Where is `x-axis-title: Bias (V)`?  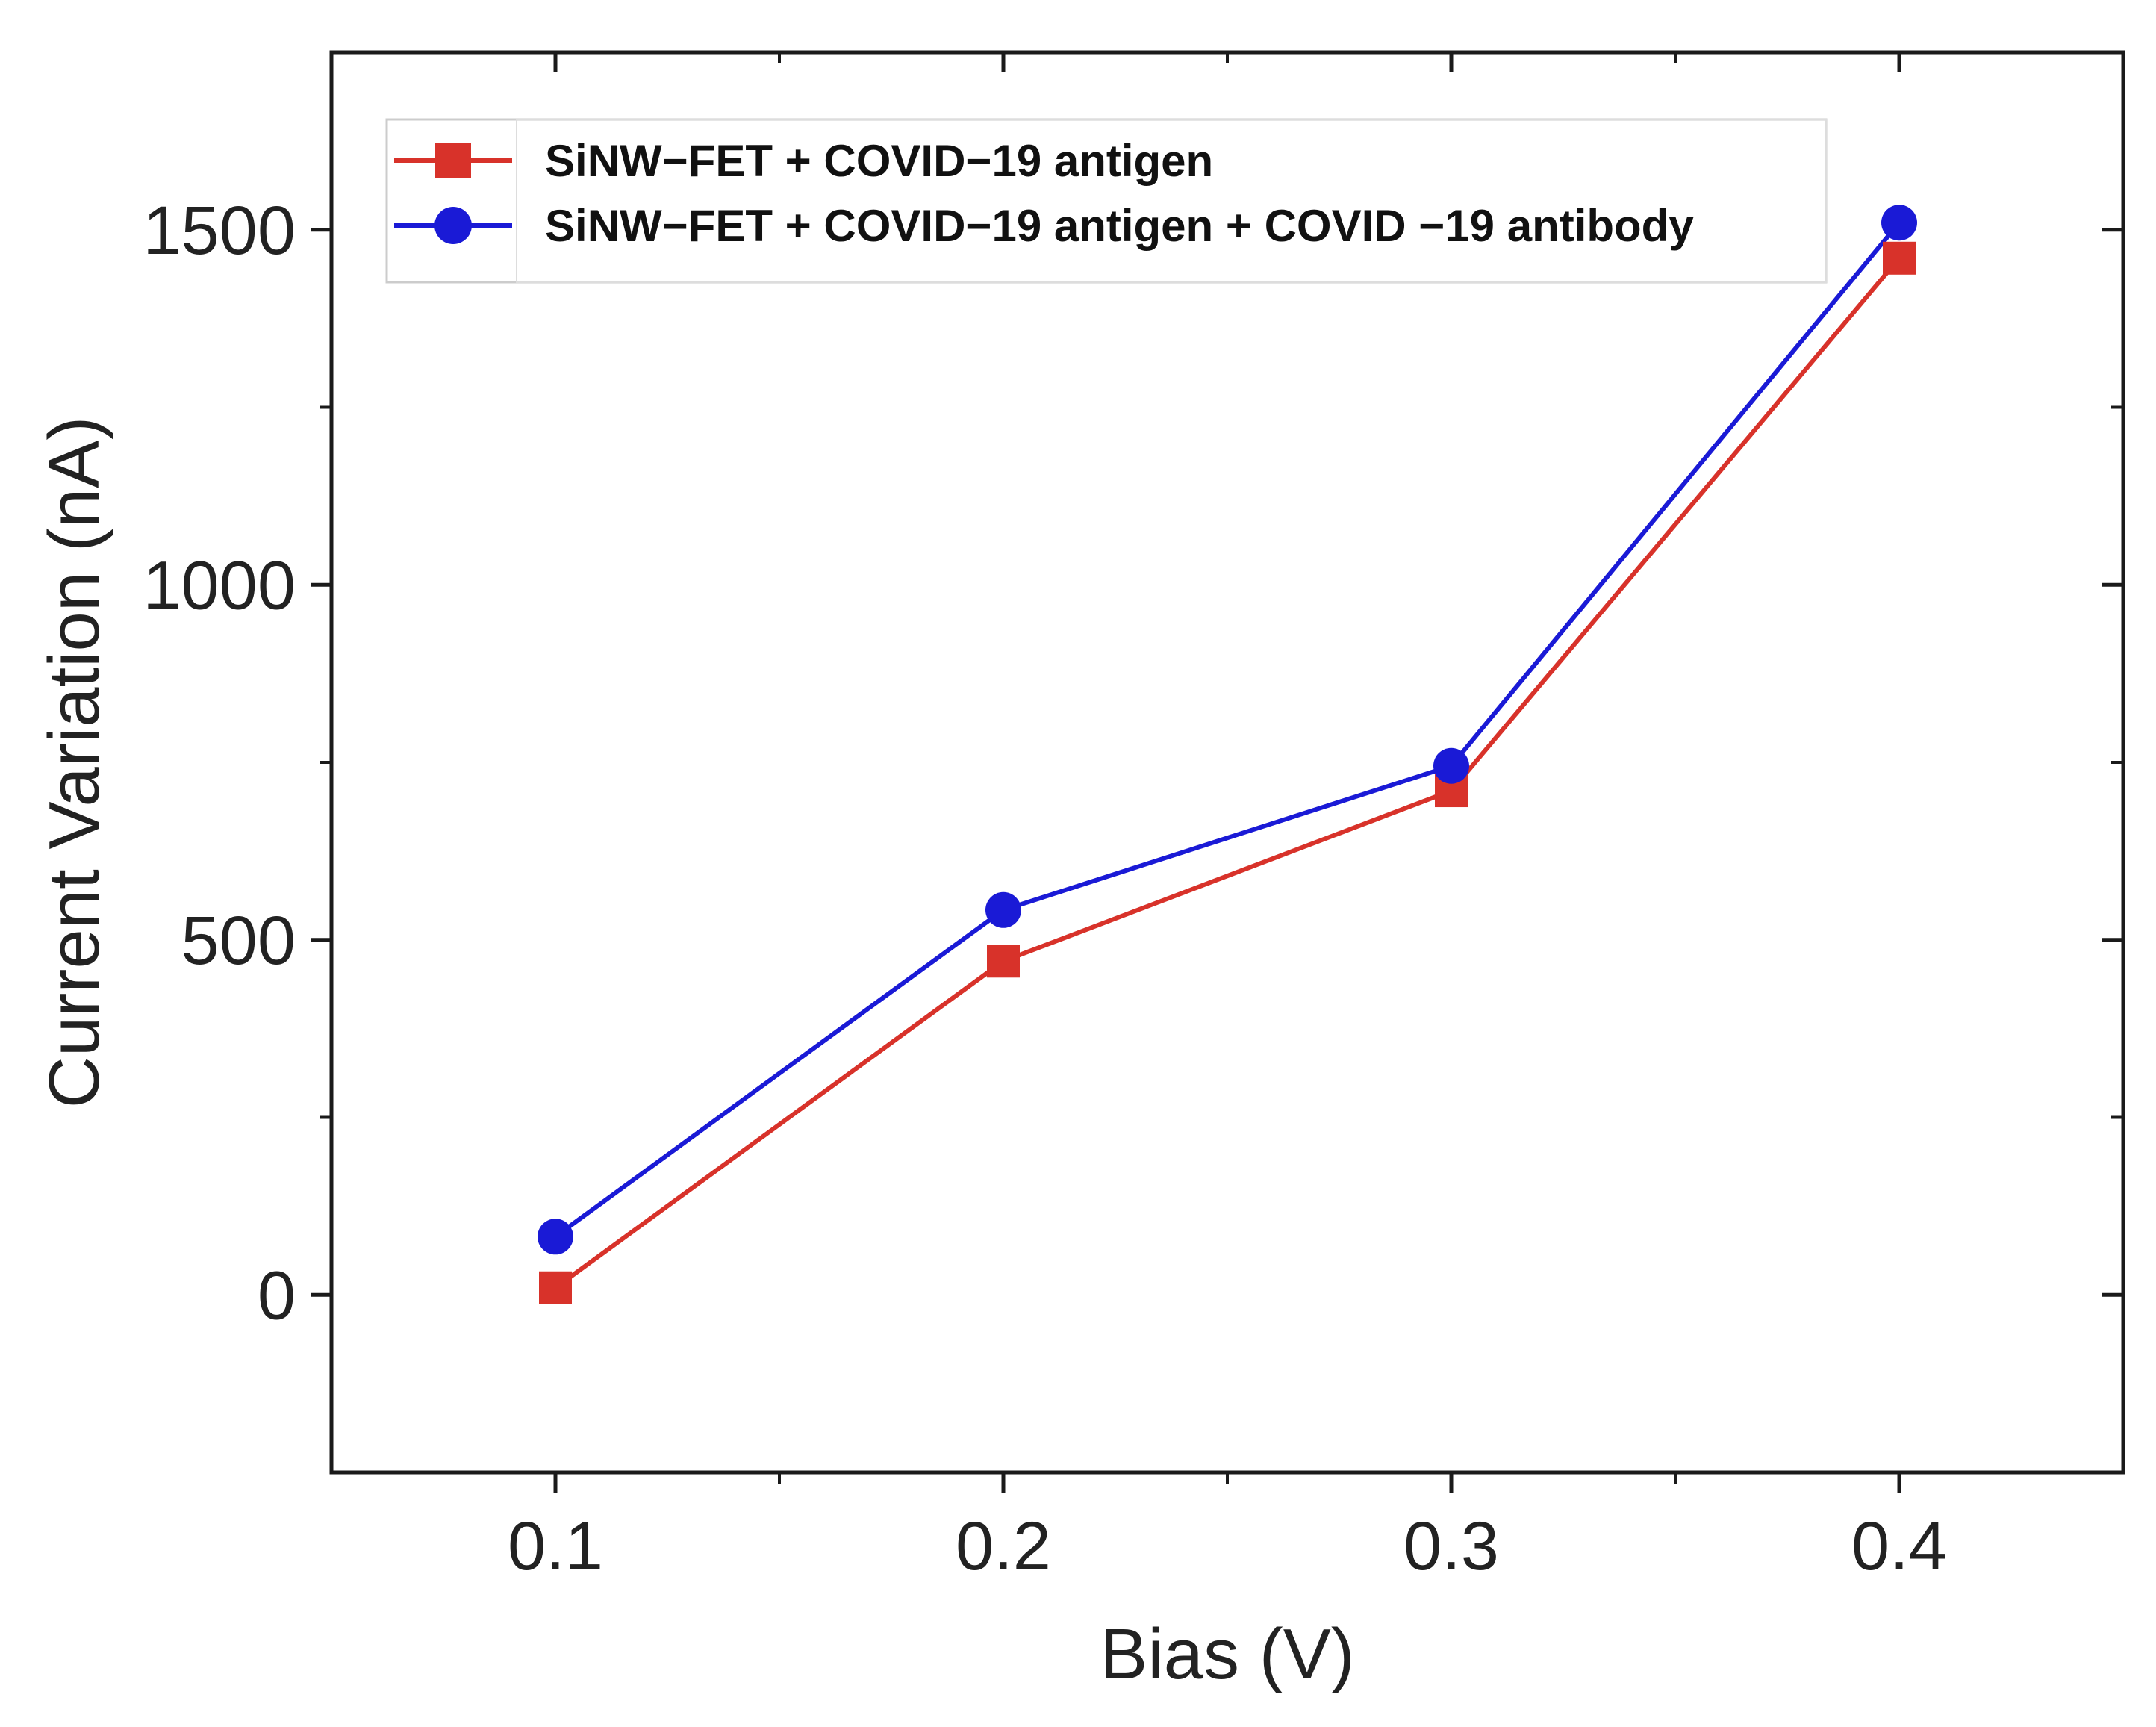
x-axis-title: Bias (V) is located at coordinates (1227, 1654).